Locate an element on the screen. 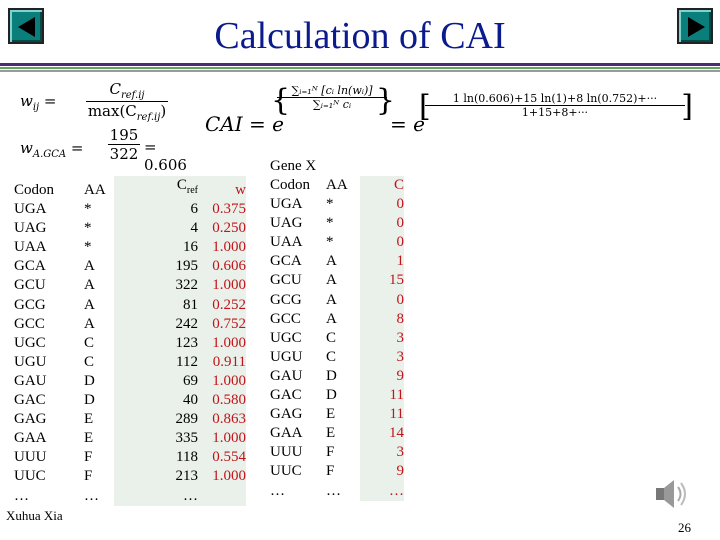 The image size is (720, 540). table-row: UGA * 0 is located at coordinates (337, 205).